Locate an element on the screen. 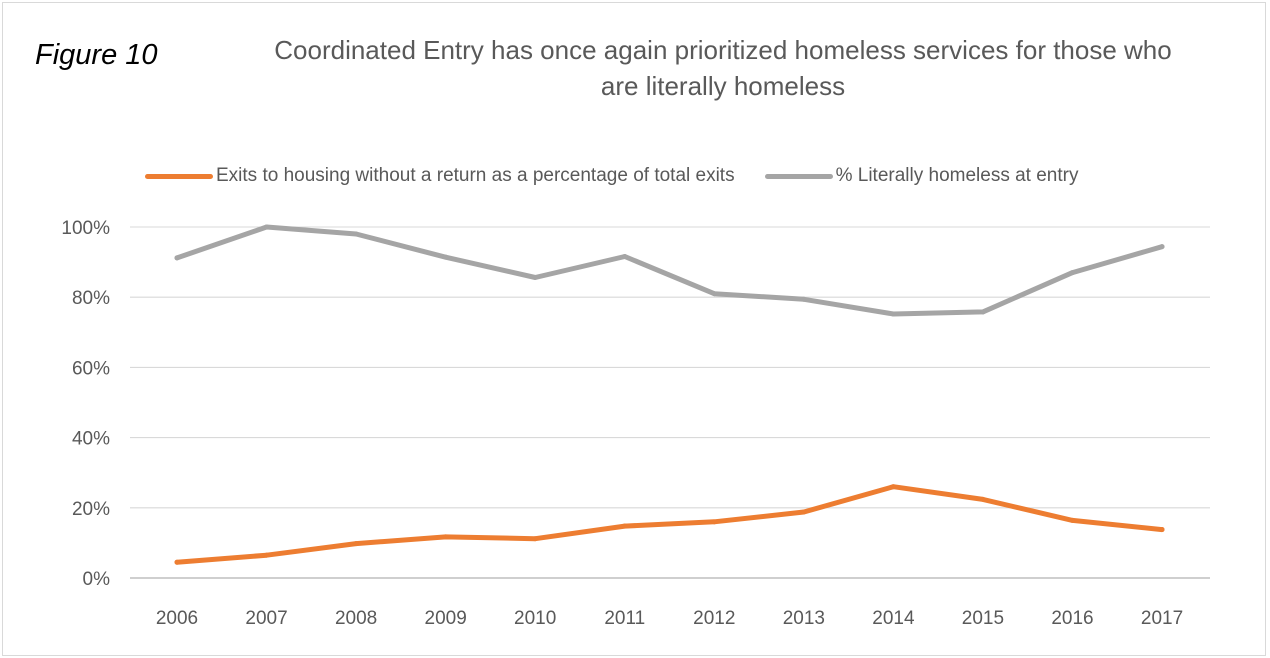  x-tick-label: 2009 is located at coordinates (446, 618).